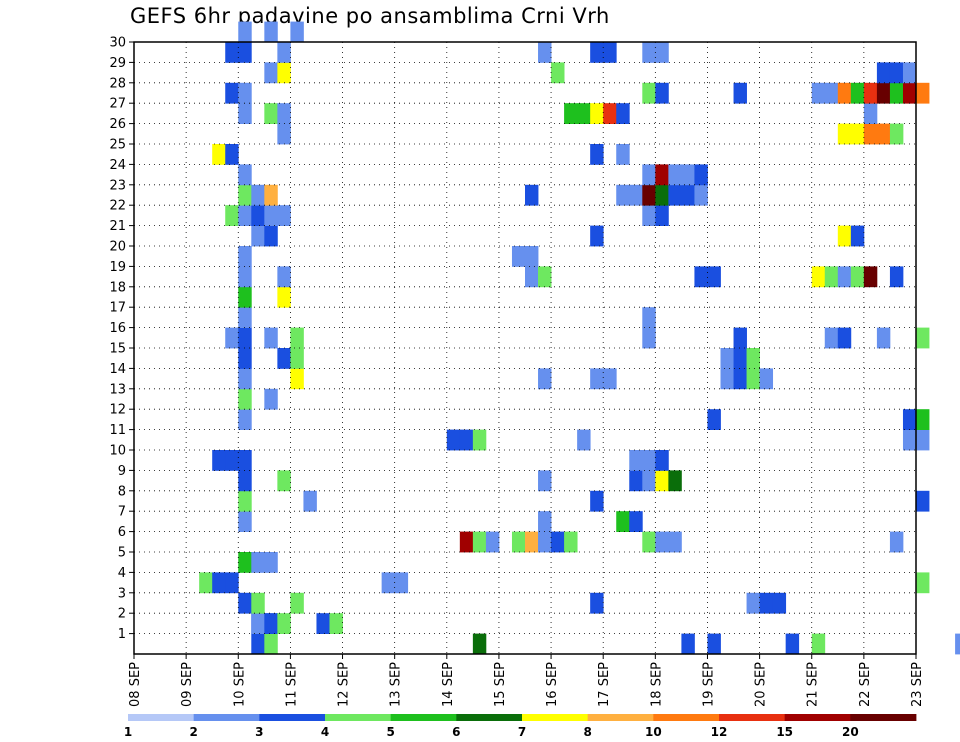  Describe the element at coordinates (719, 732) in the screenshot. I see `colorbar-label: 12` at that location.